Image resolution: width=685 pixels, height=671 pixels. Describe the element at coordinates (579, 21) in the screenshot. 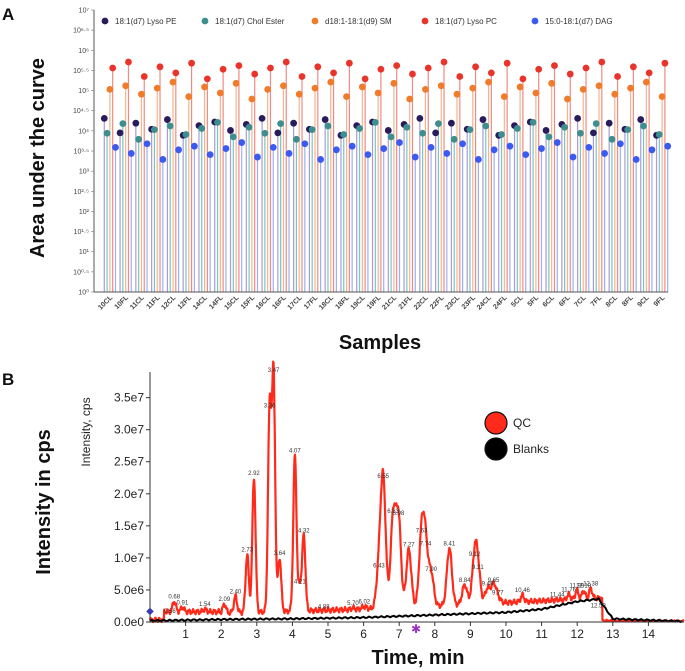

I see `legend-label: 15:0-18:1(d7) DAG` at that location.